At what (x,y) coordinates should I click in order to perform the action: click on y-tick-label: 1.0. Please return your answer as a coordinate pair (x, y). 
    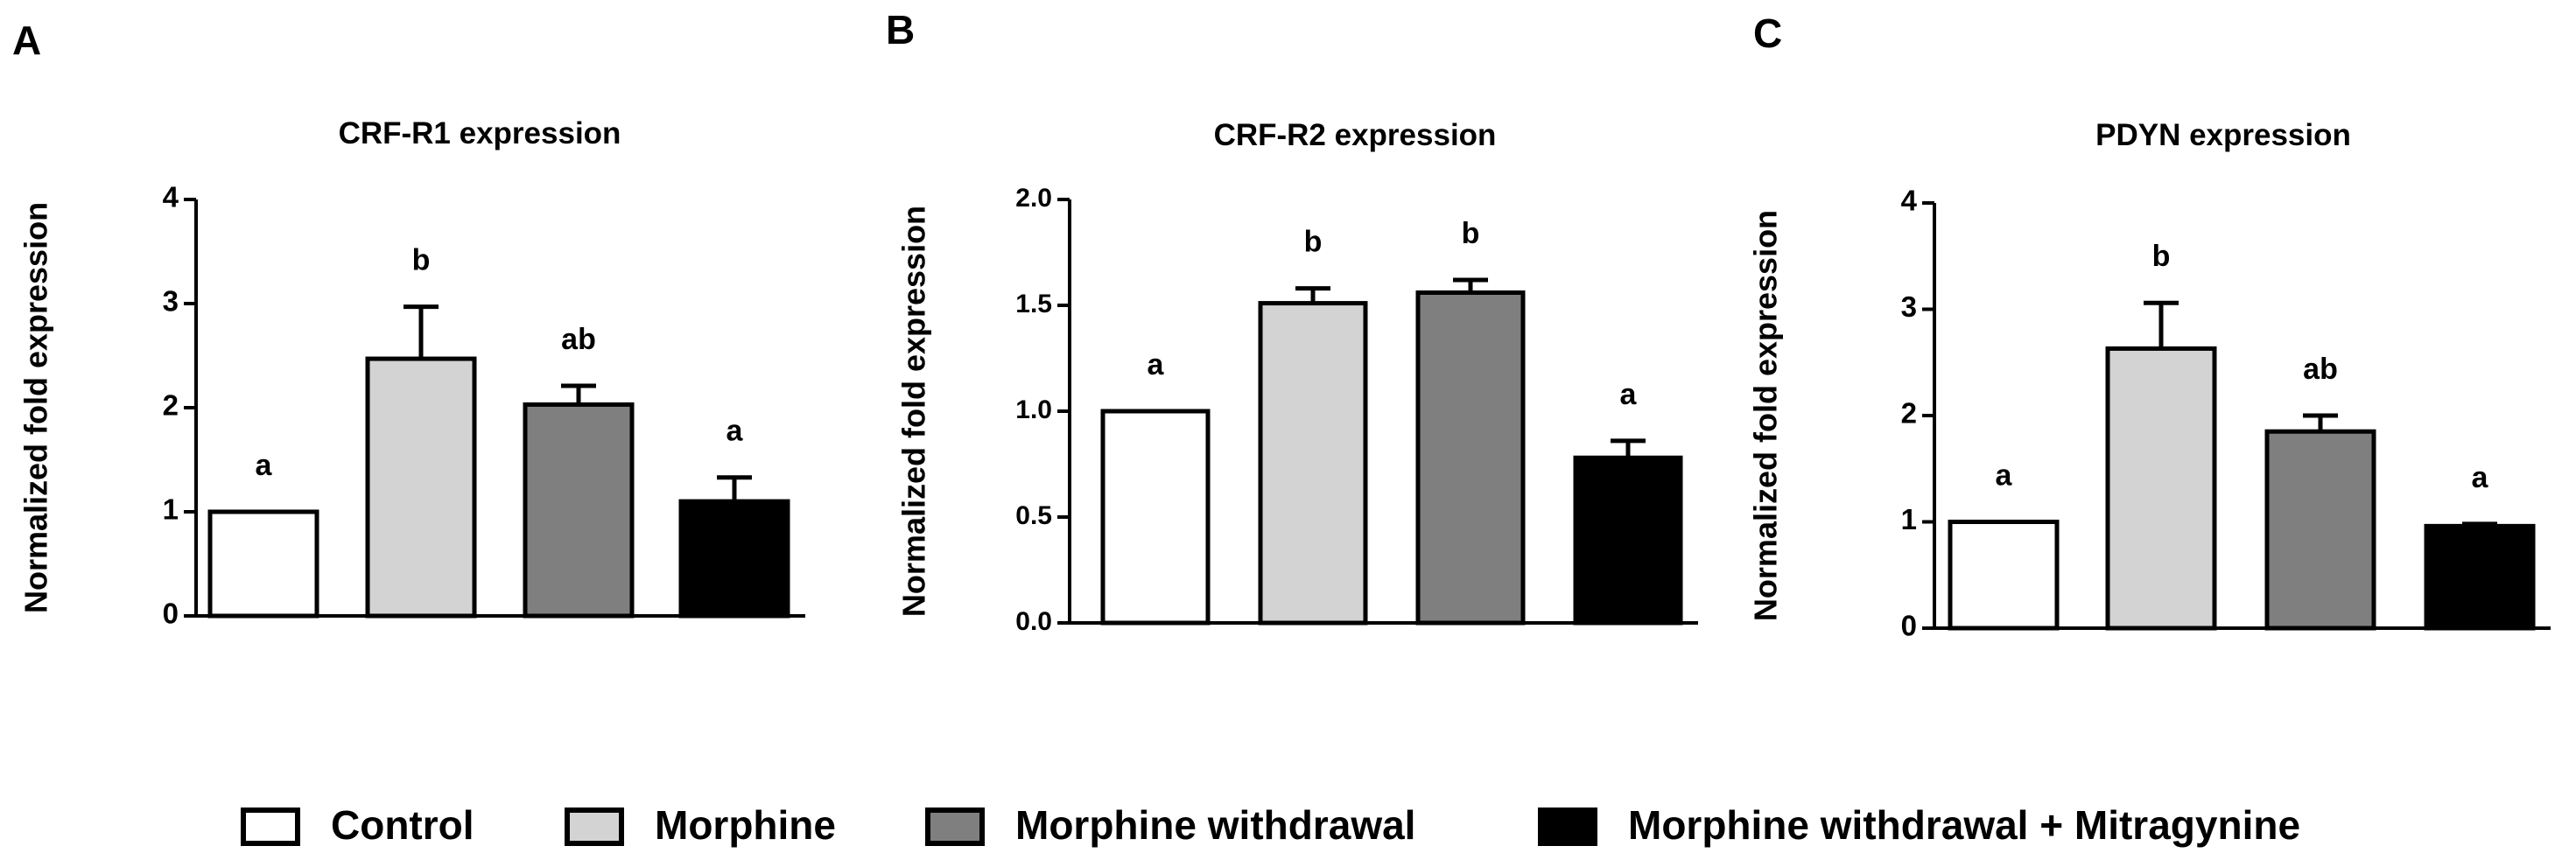
    Looking at the image, I should click on (1033, 409).